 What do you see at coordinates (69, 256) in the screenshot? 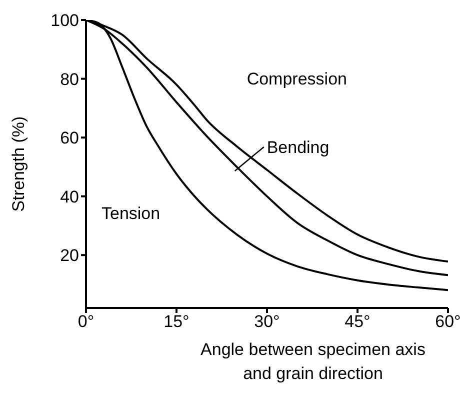
I see `y-tick-label: 20` at bounding box center [69, 256].